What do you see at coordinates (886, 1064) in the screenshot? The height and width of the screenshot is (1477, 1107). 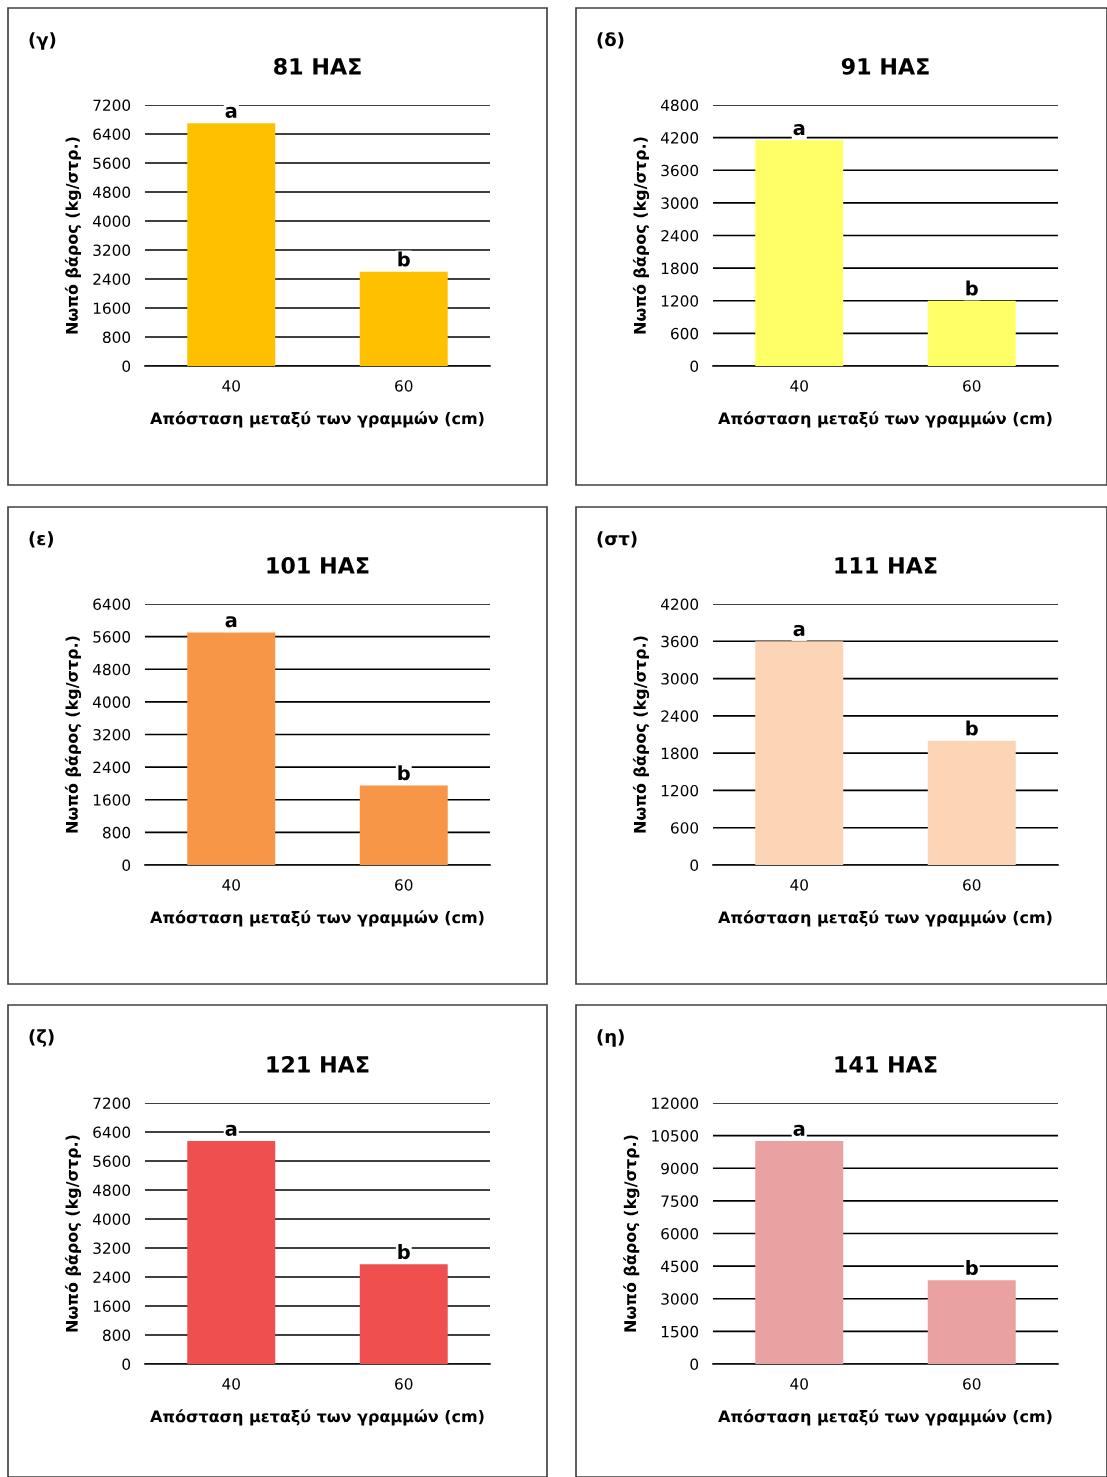 I see `chart-title: 141 ΗΑΣ` at bounding box center [886, 1064].